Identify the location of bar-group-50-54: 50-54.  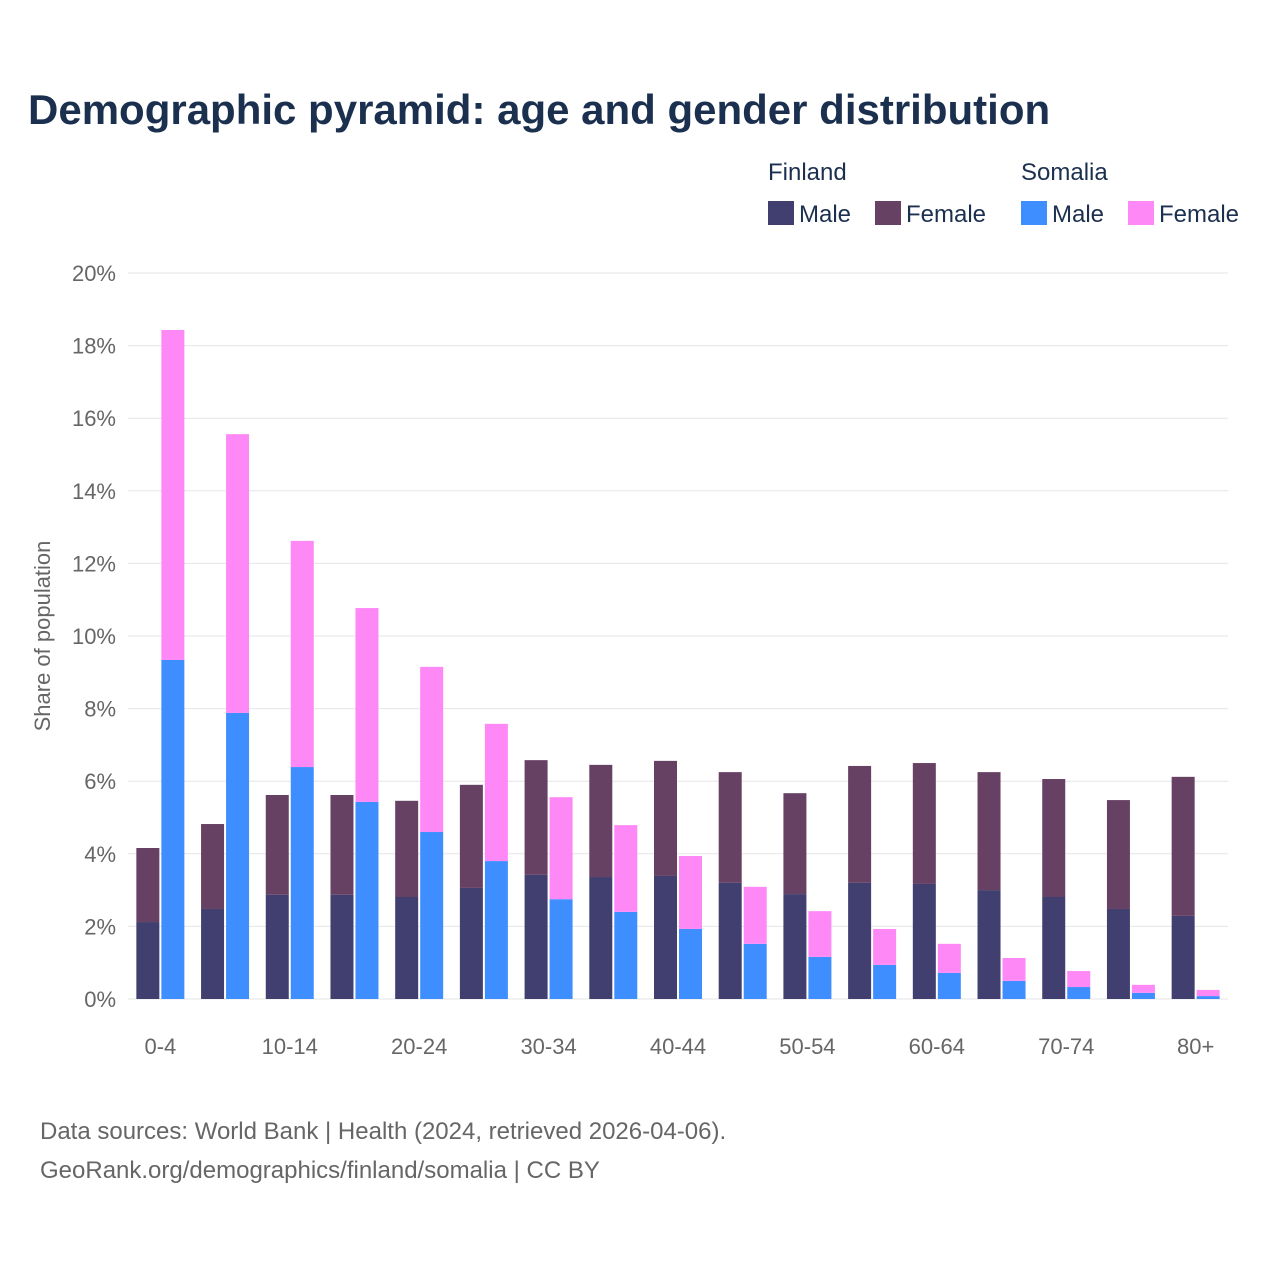
(807, 896).